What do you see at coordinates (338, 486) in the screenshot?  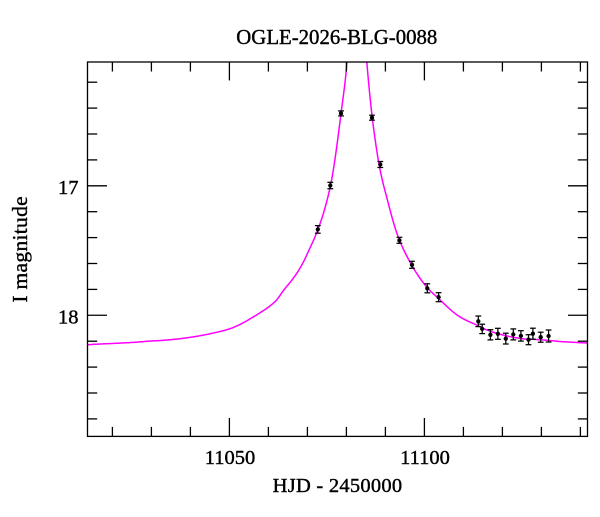 I see `svg-text: HJD - 2450000` at bounding box center [338, 486].